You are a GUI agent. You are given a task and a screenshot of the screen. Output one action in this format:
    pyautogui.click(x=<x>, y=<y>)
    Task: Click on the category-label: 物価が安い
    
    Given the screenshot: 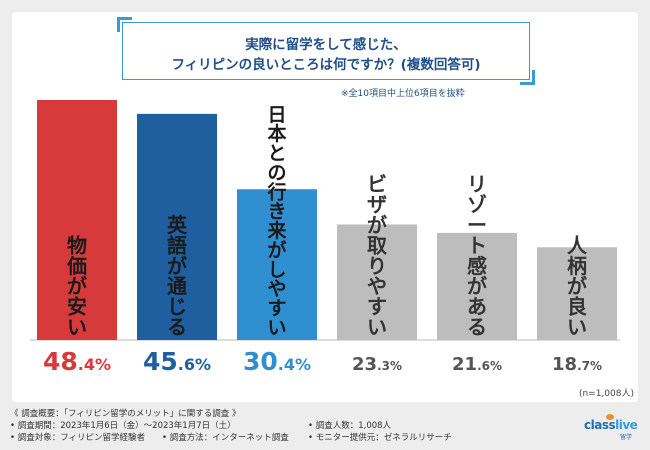 What is the action you would take?
    pyautogui.click(x=76, y=286)
    